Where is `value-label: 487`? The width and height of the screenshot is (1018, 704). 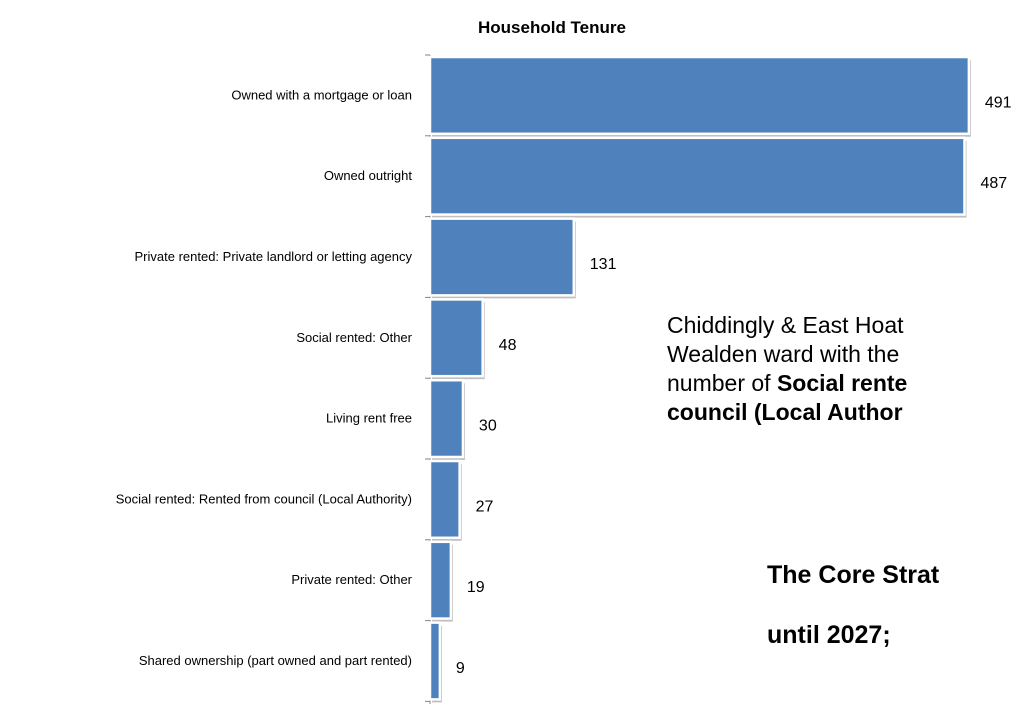
value-label: 487 is located at coordinates (993, 183).